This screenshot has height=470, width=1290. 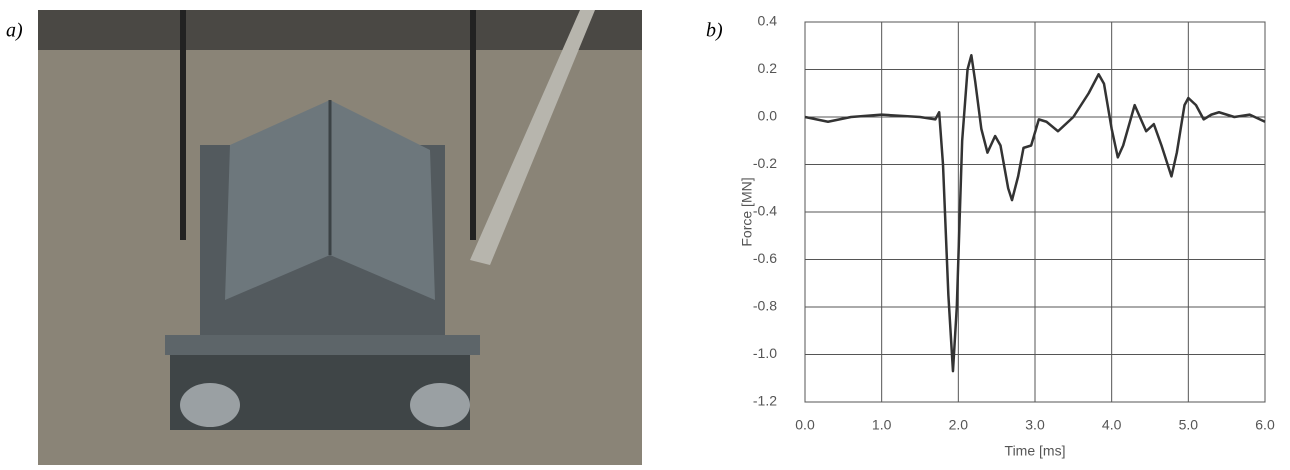 What do you see at coordinates (768, 68) in the screenshot?
I see `y-tick-label: 0.2` at bounding box center [768, 68].